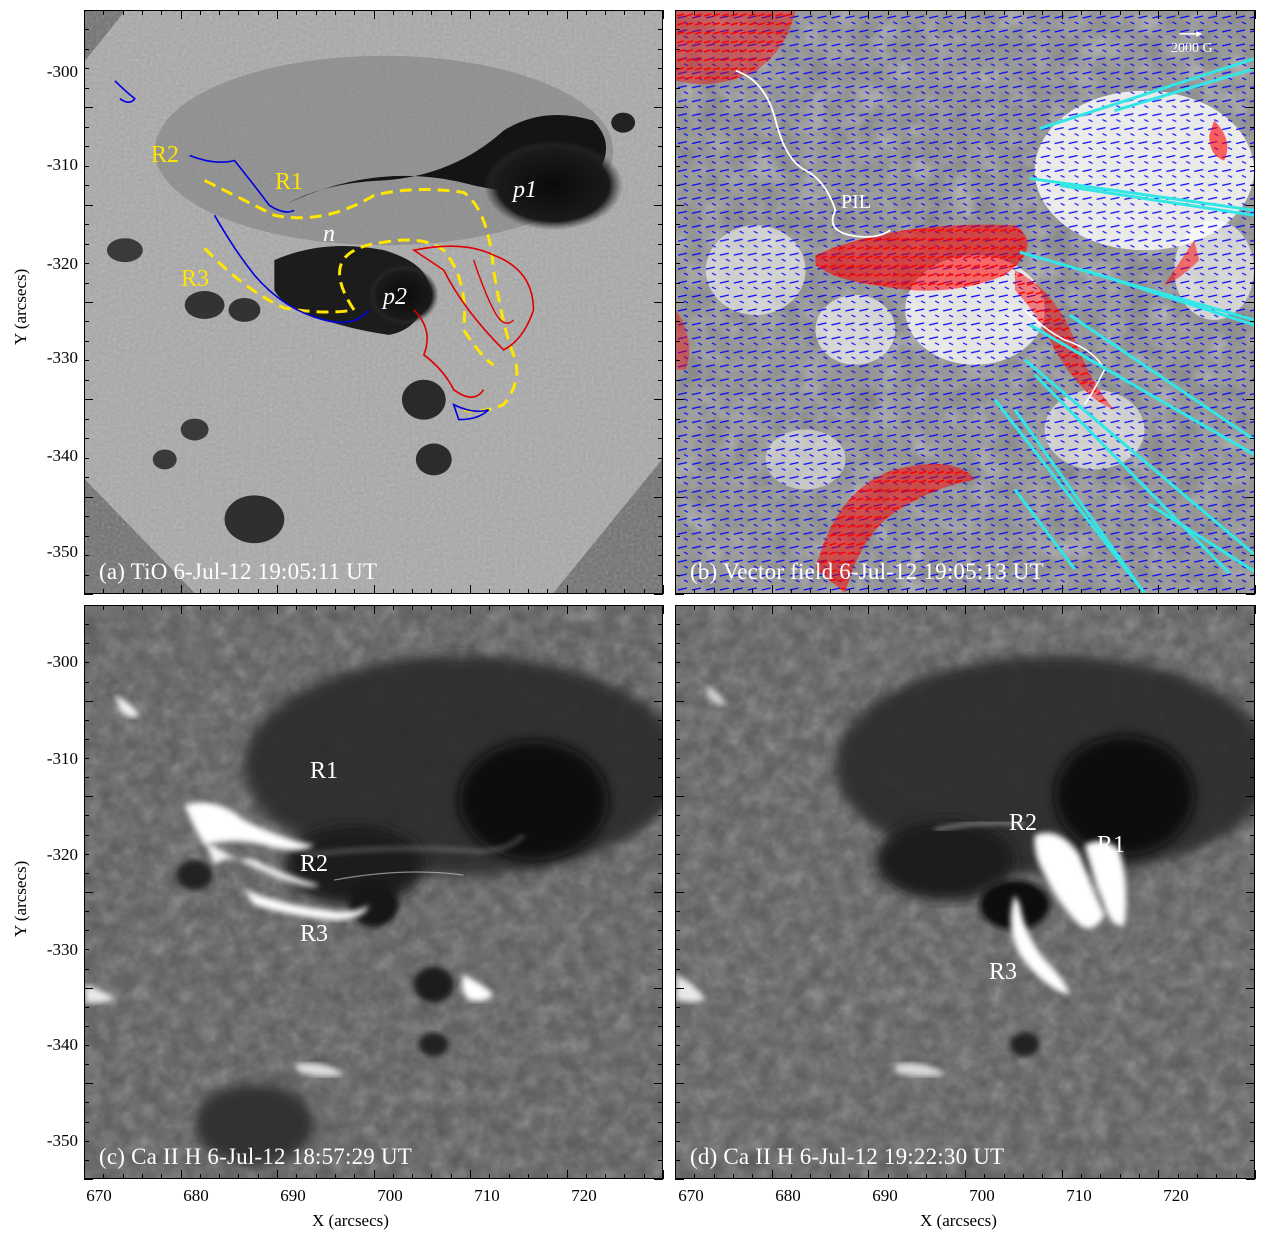 This screenshot has width=1263, height=1235. What do you see at coordinates (62, 263) in the screenshot?
I see `ytick-a-320: -320` at bounding box center [62, 263].